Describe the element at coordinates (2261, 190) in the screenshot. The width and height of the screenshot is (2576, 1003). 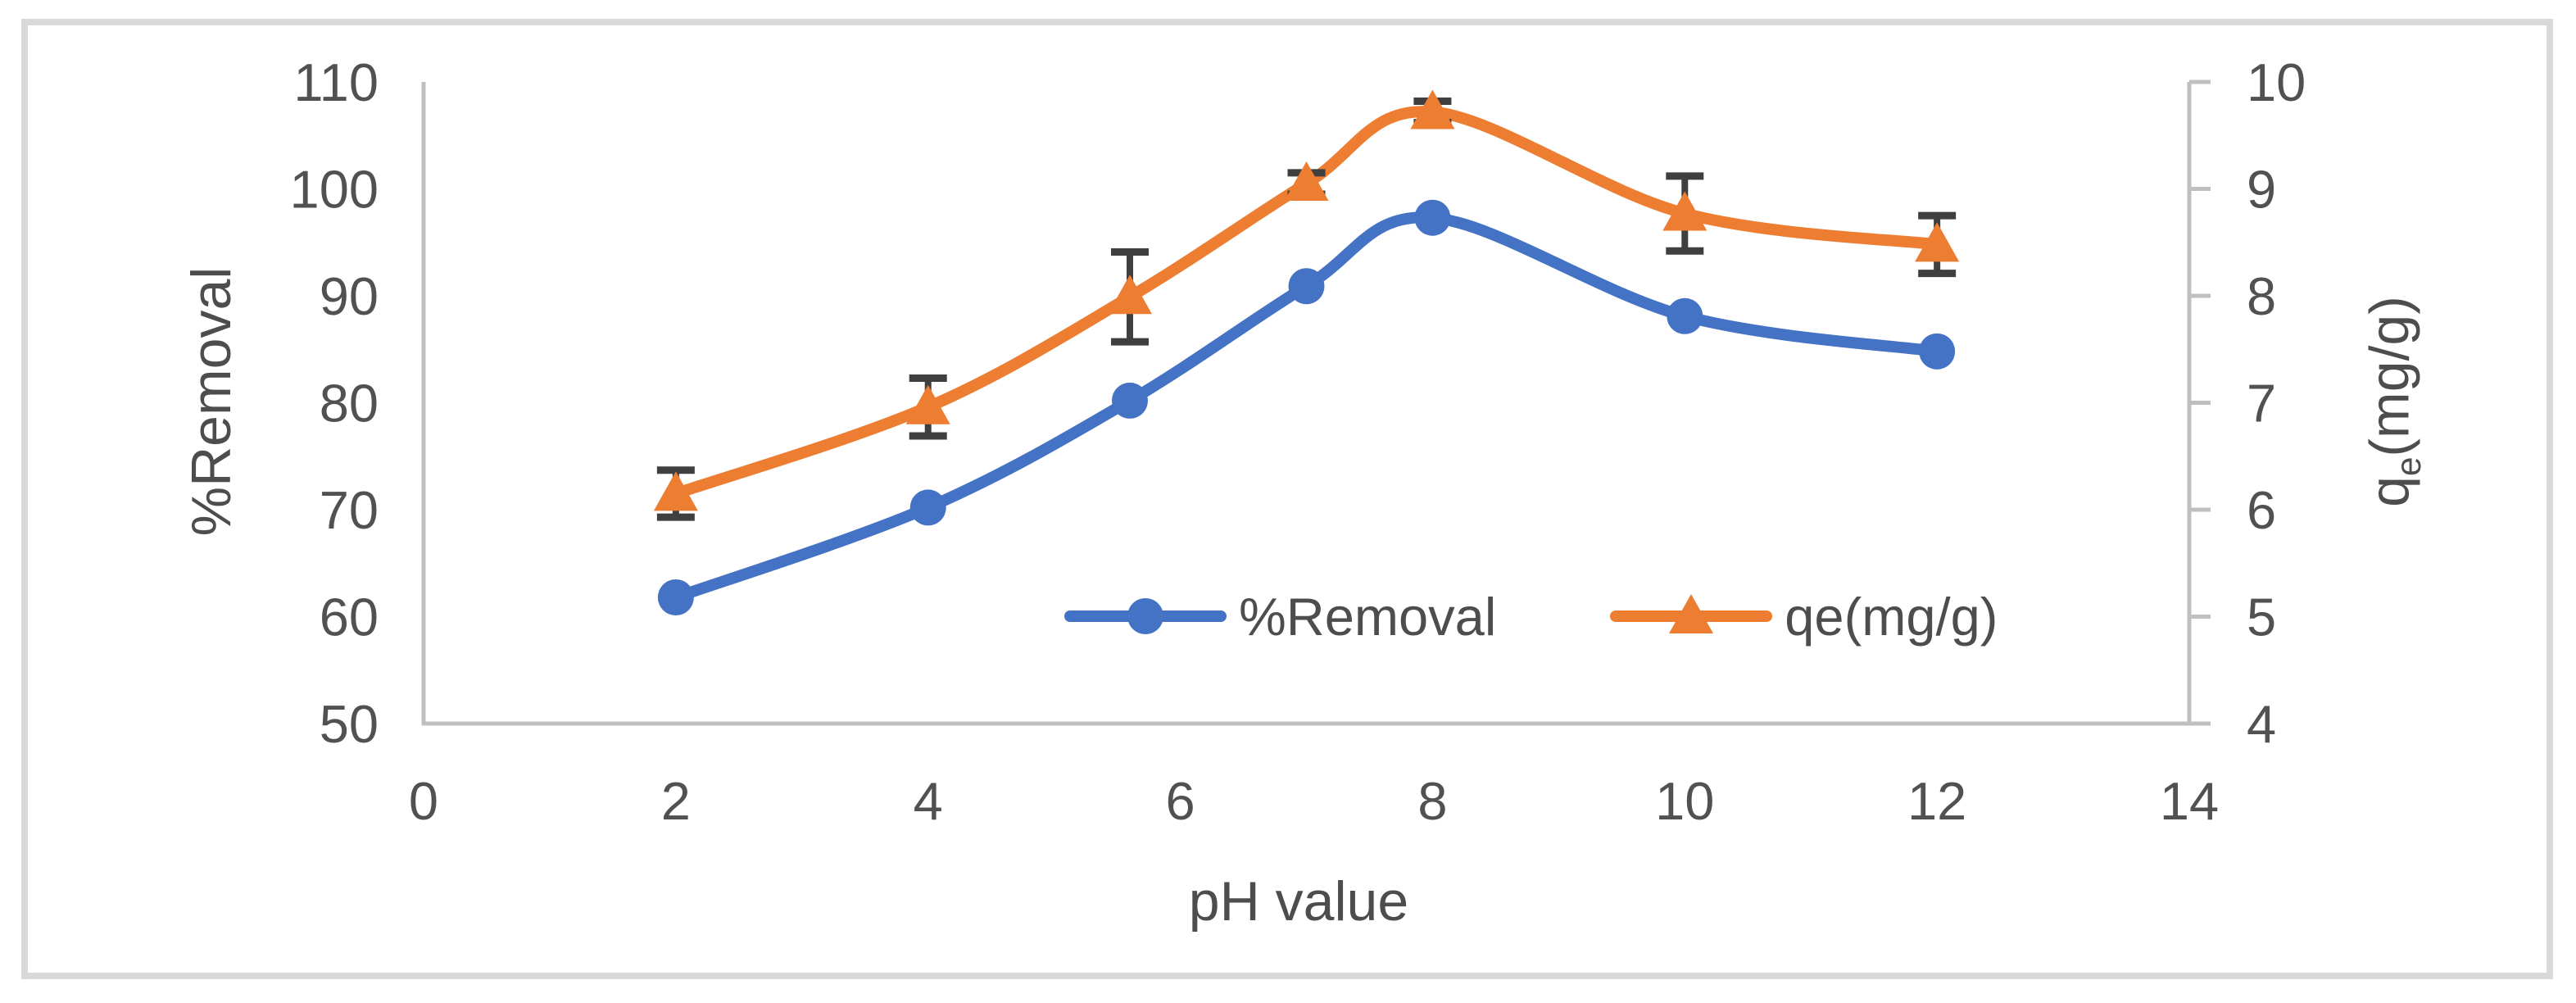
I see `right-tick-label: 9` at that location.